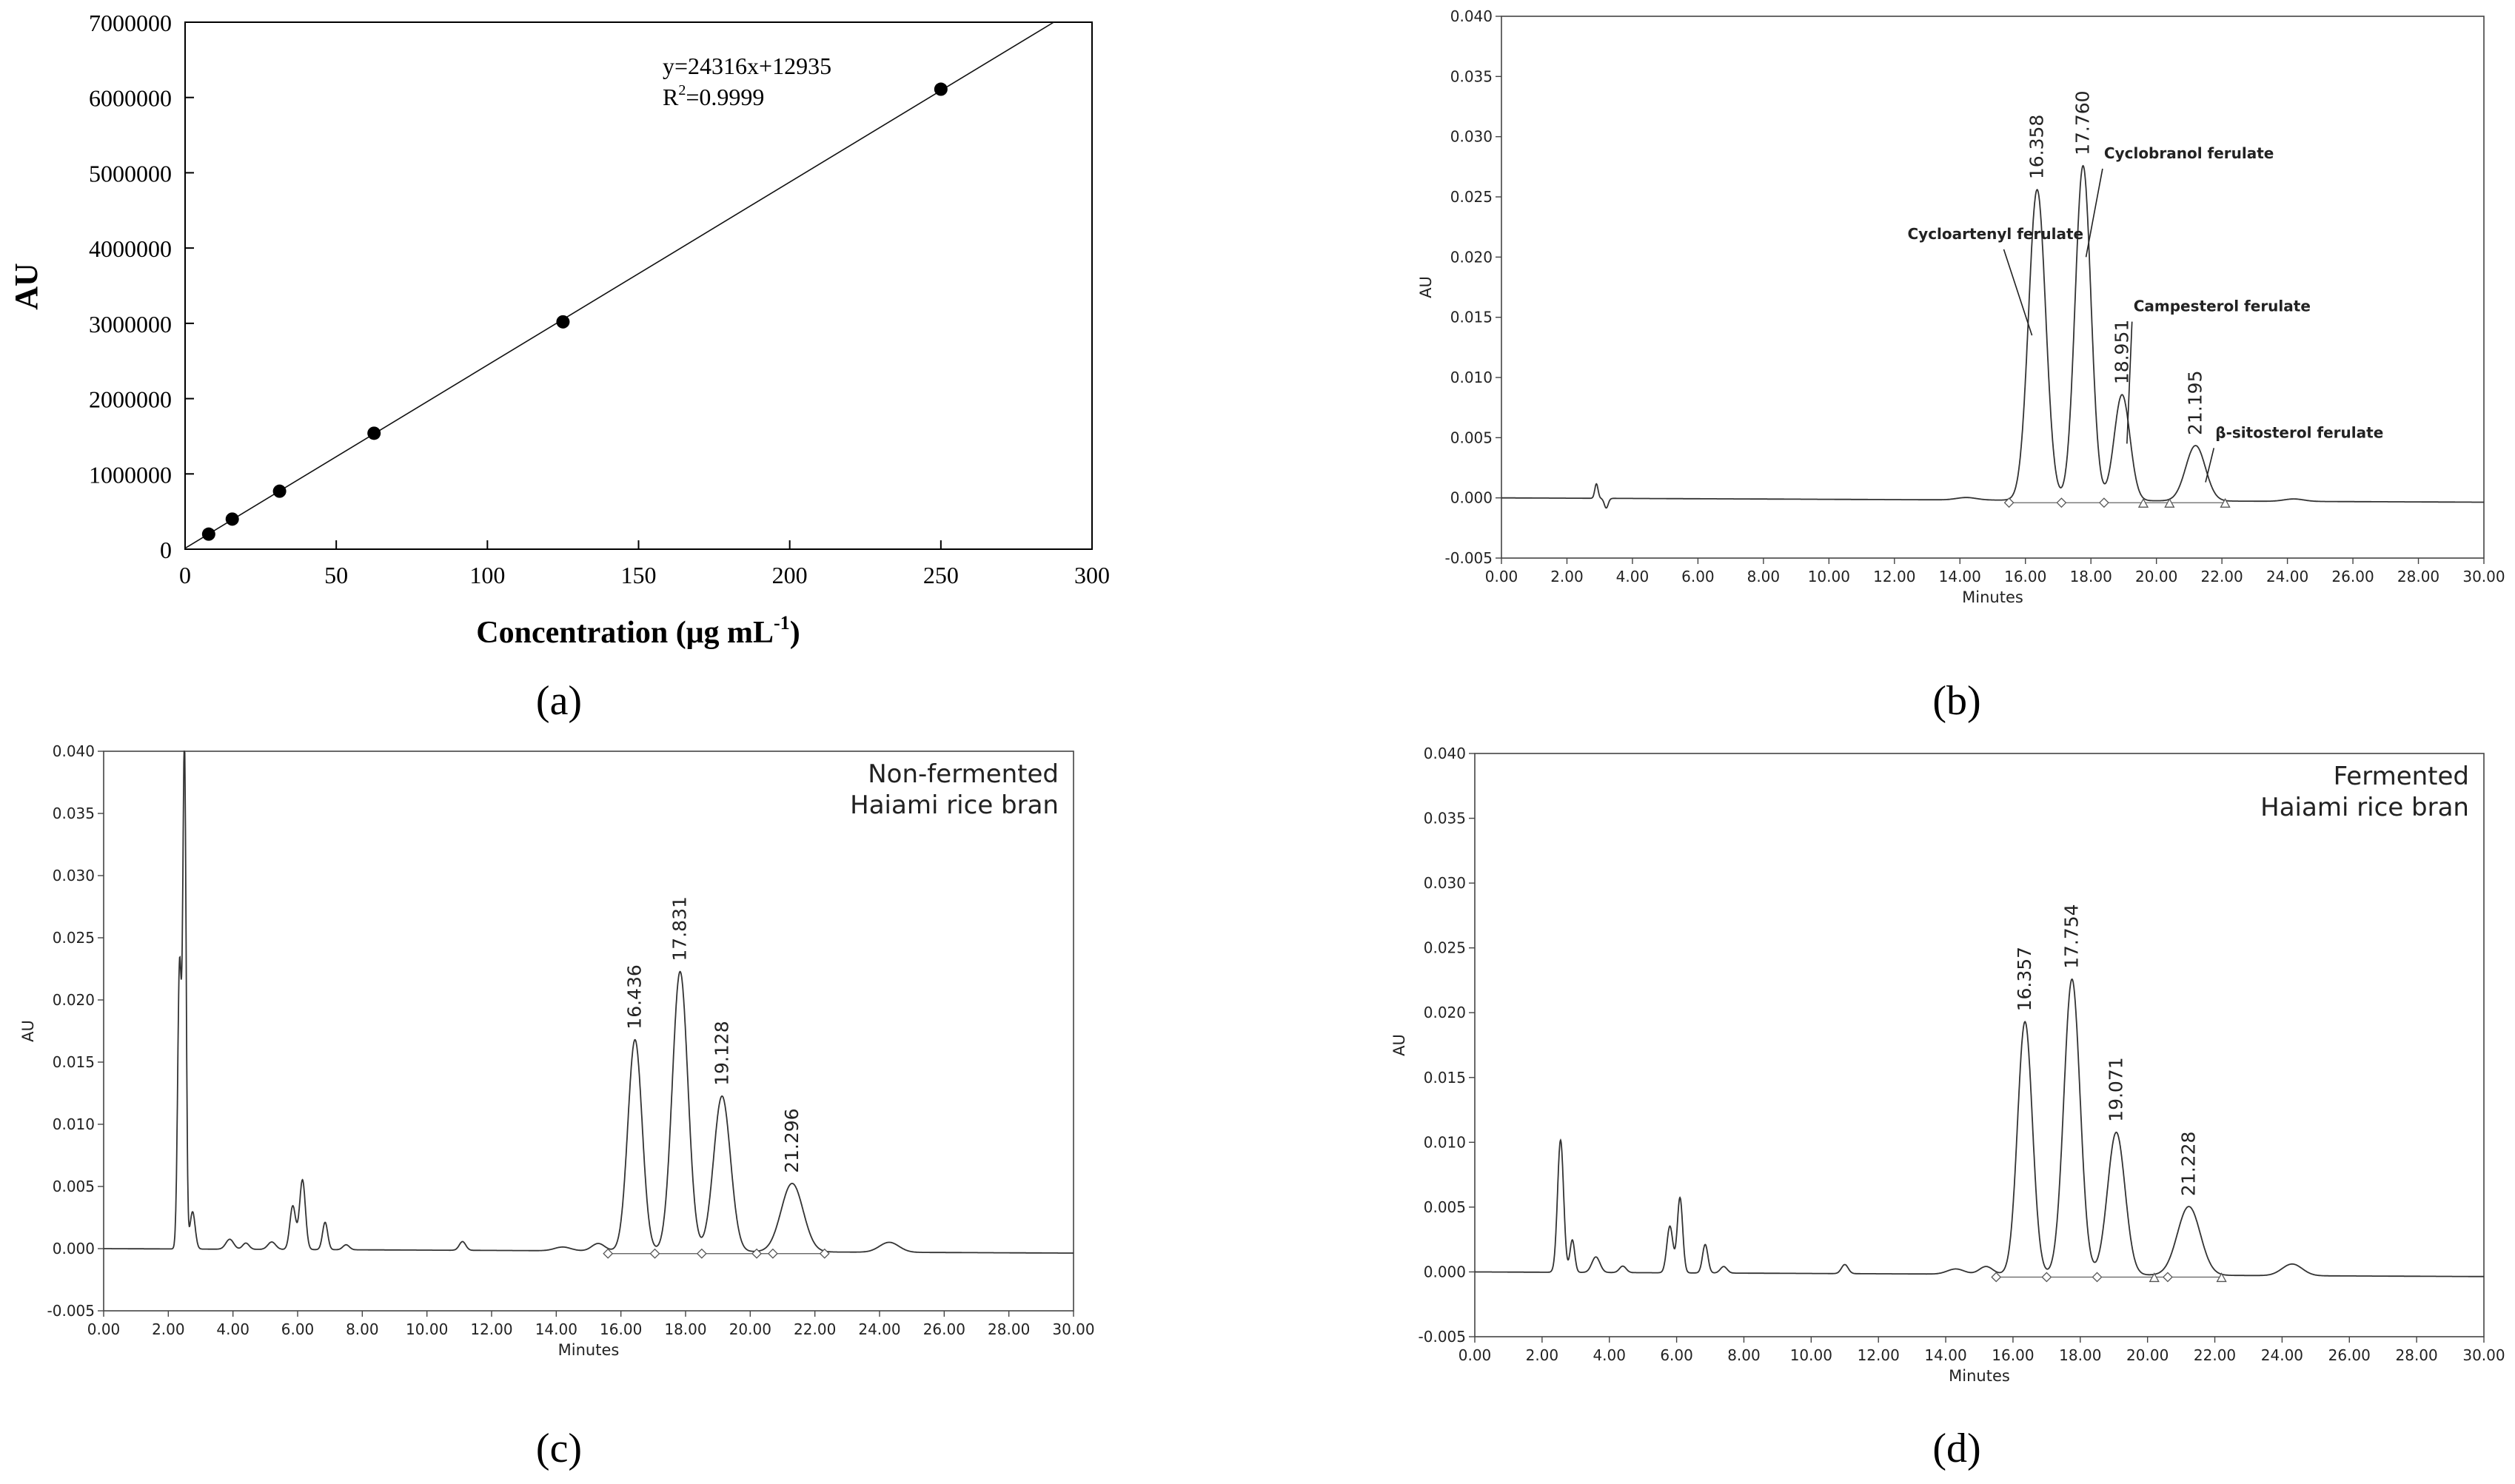 This screenshot has width=2515, height=1484. I want to click on x-tick-label: 20.00, so click(2147, 1355).